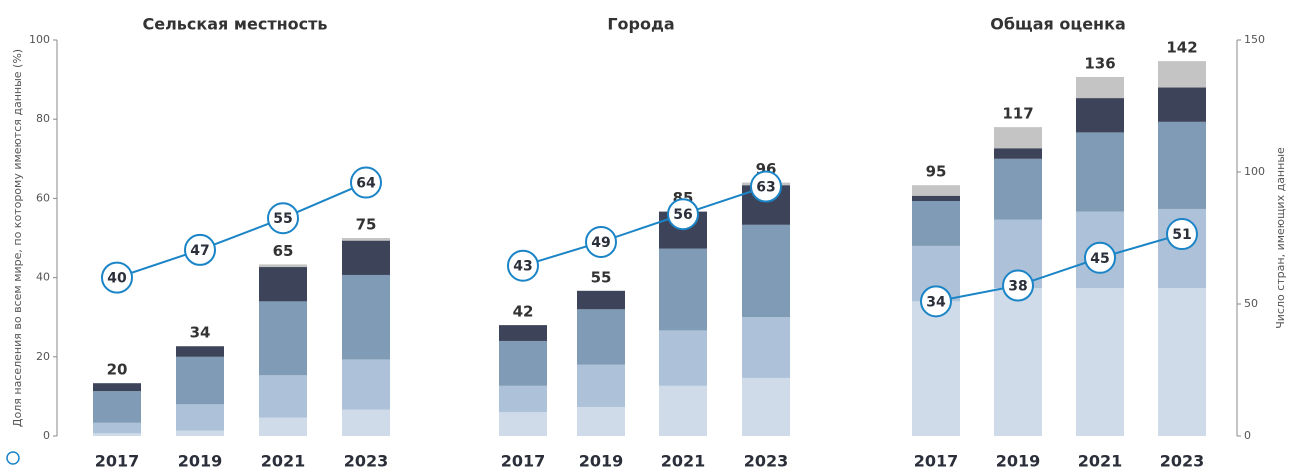  I want to click on point-label: 49, so click(600, 243).